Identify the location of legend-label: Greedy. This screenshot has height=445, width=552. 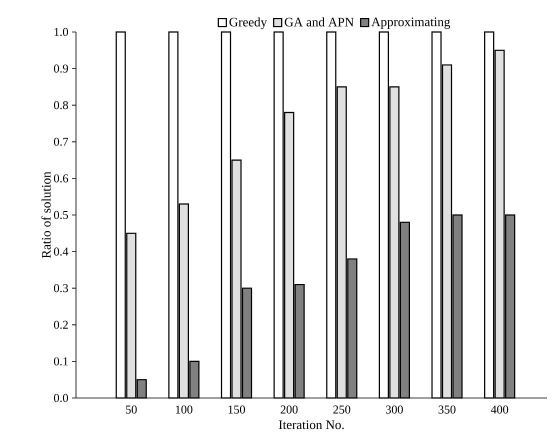
(248, 23).